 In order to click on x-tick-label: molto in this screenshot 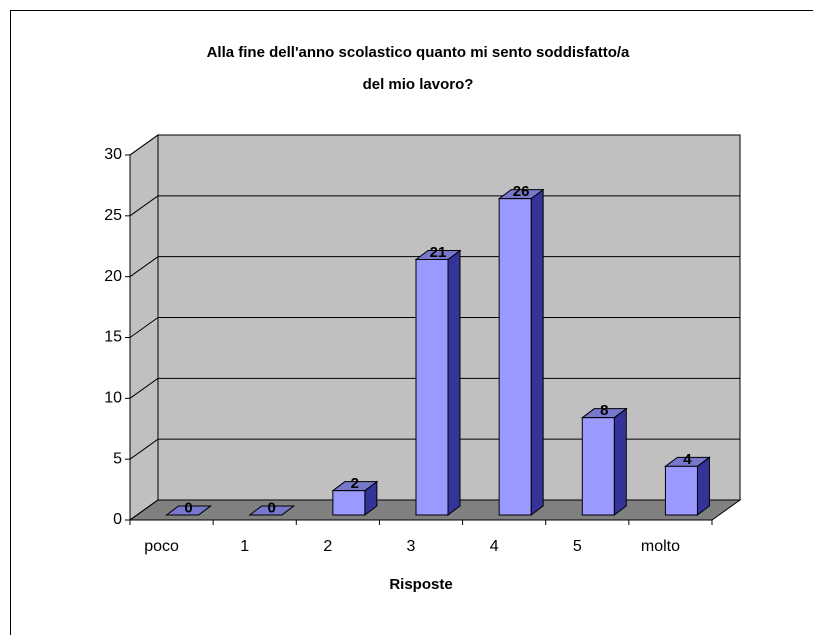, I will do `click(660, 546)`.